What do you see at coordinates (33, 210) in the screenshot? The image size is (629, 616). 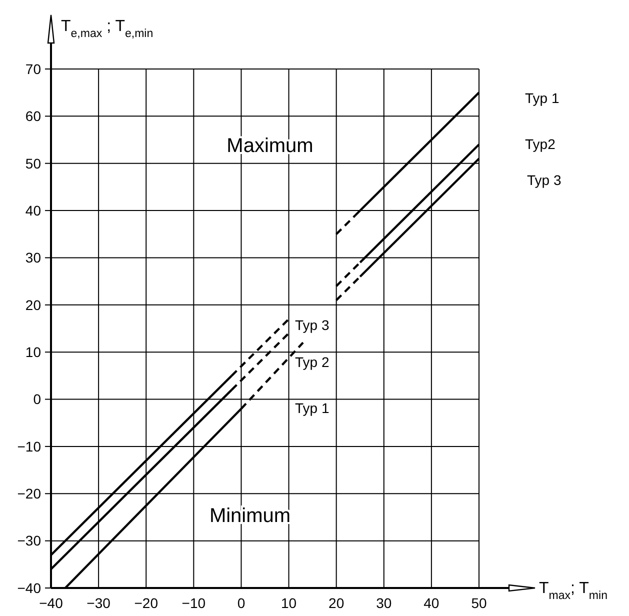 I see `y-tick-label: 40` at bounding box center [33, 210].